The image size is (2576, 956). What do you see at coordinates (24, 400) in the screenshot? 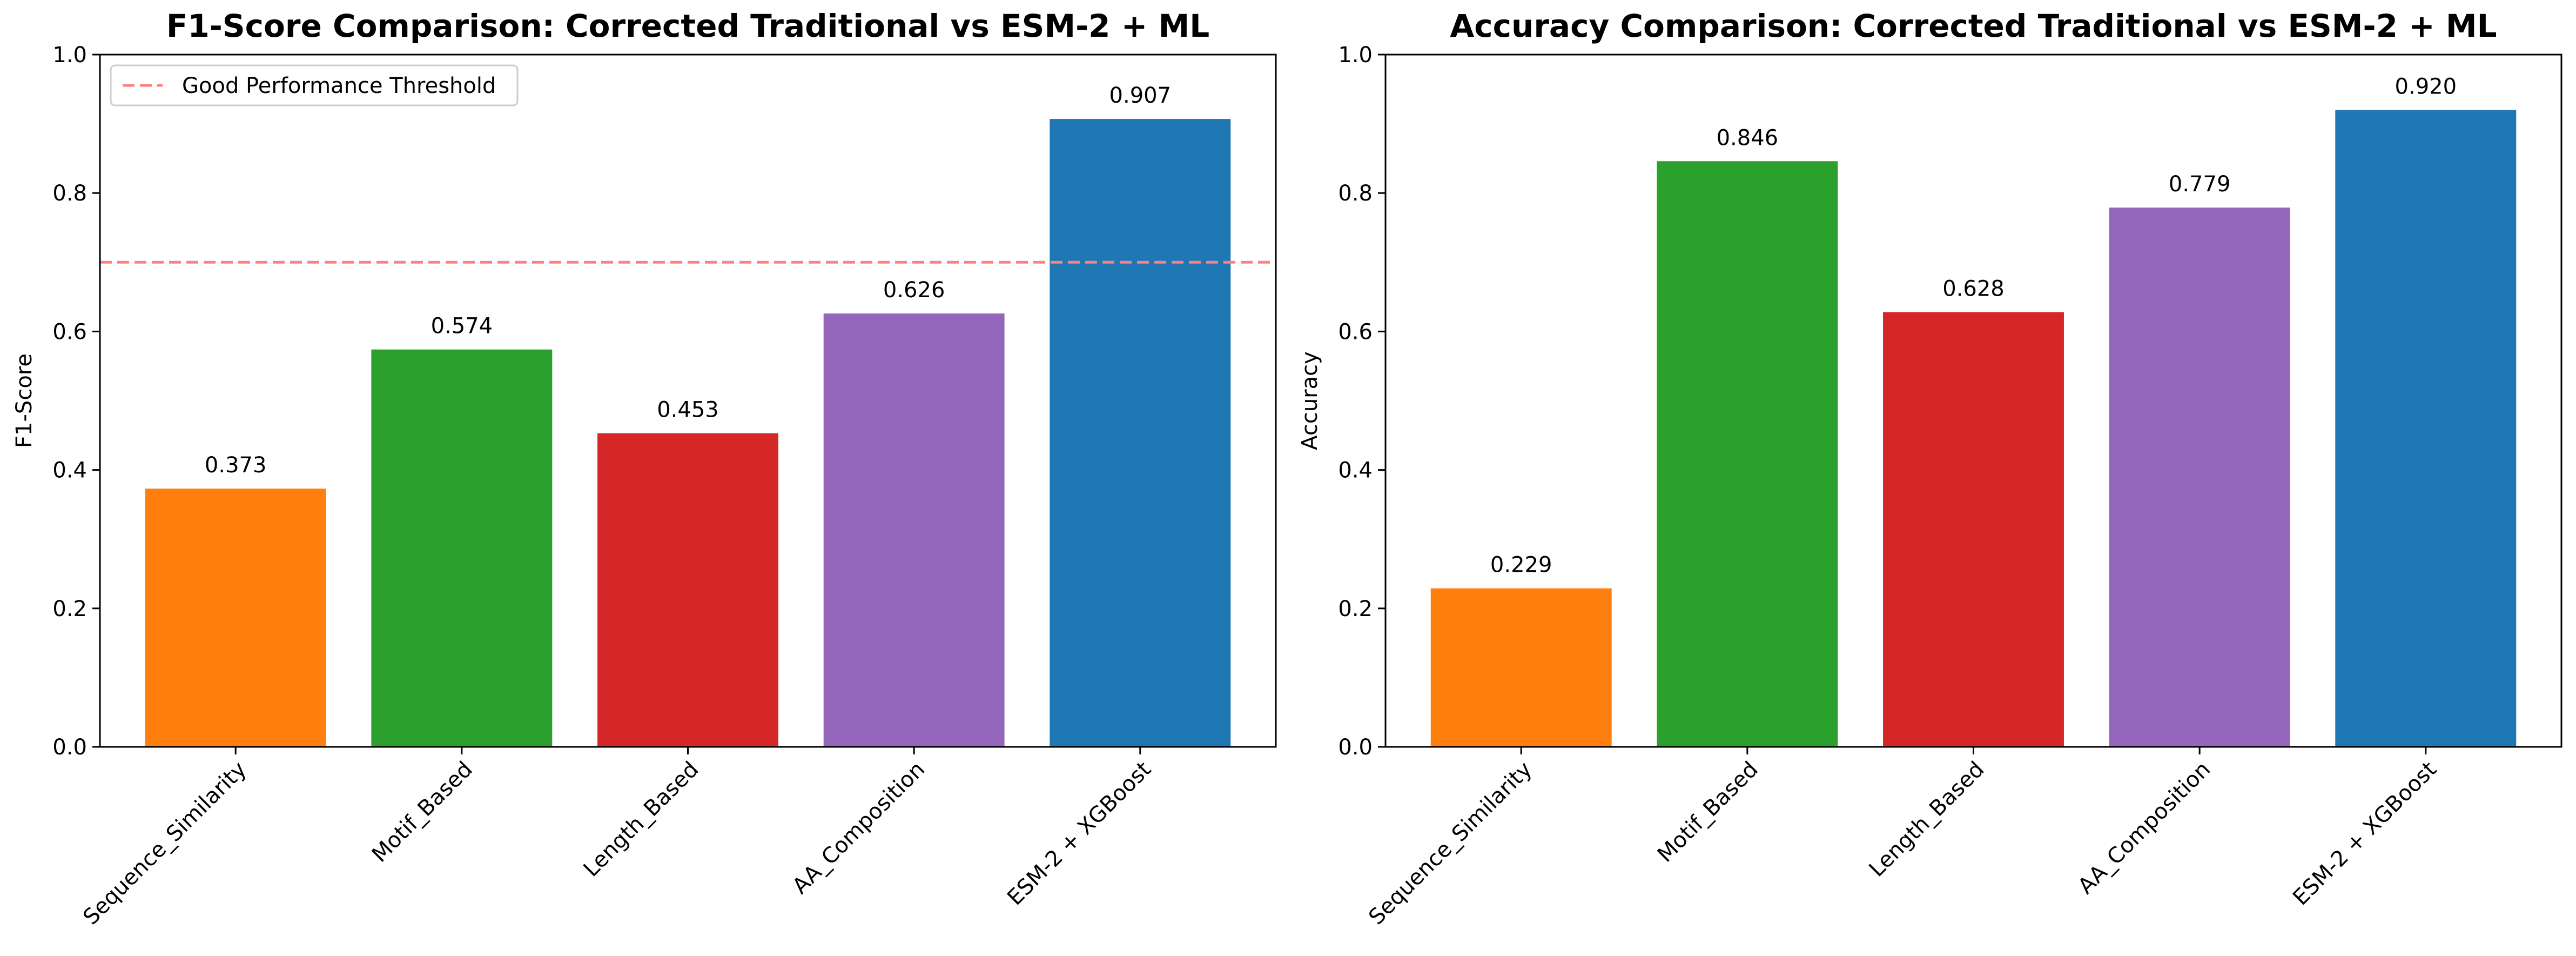
I see `y-axis-label: F1-Score` at bounding box center [24, 400].